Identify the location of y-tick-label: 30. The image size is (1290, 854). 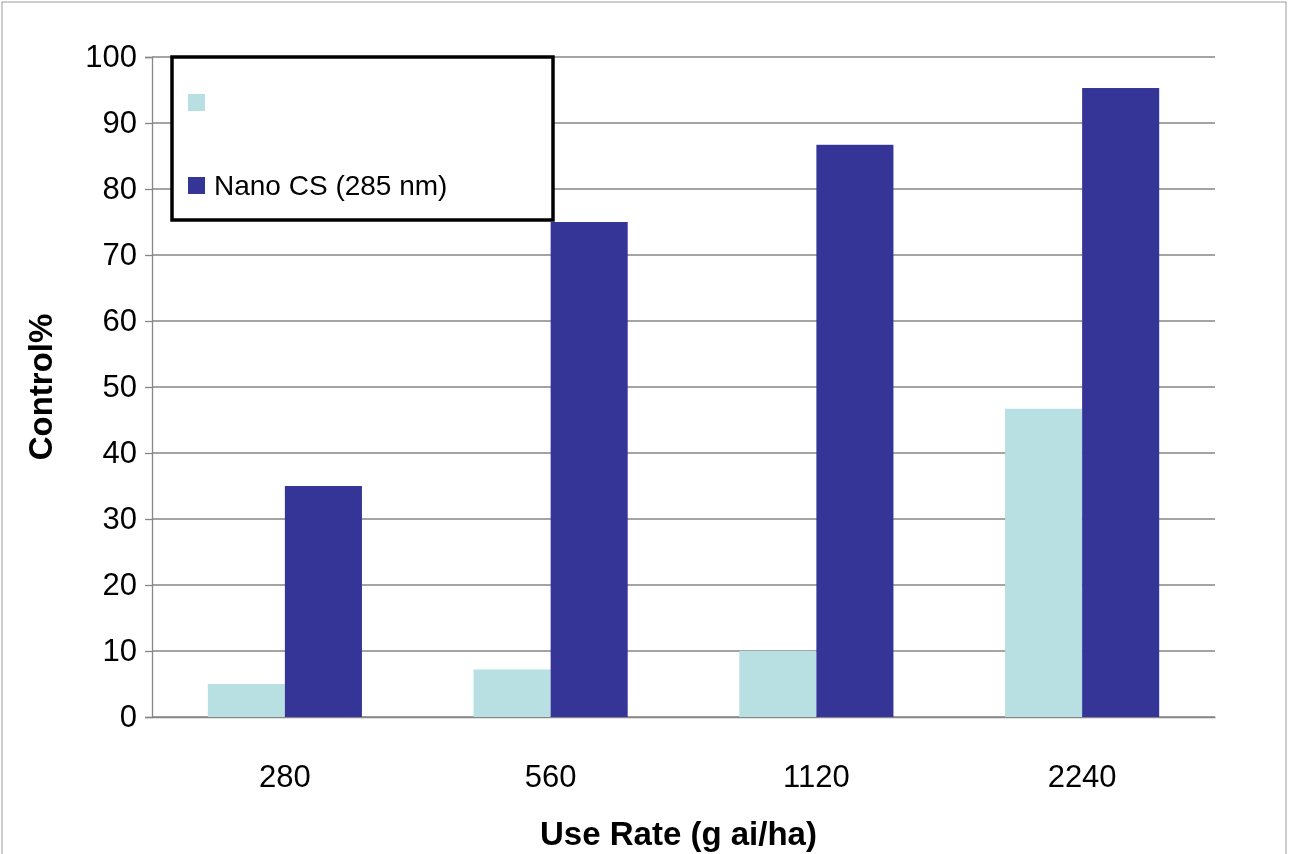
(119, 519).